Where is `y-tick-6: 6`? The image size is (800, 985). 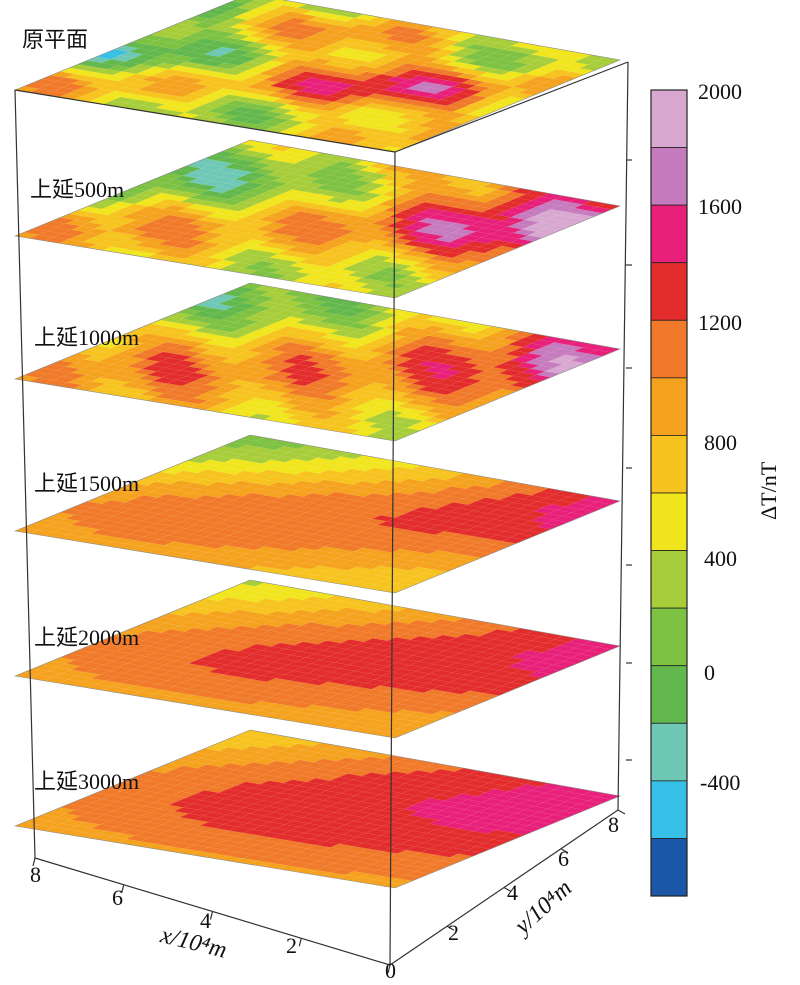
y-tick-6: 6 is located at coordinates (563, 858).